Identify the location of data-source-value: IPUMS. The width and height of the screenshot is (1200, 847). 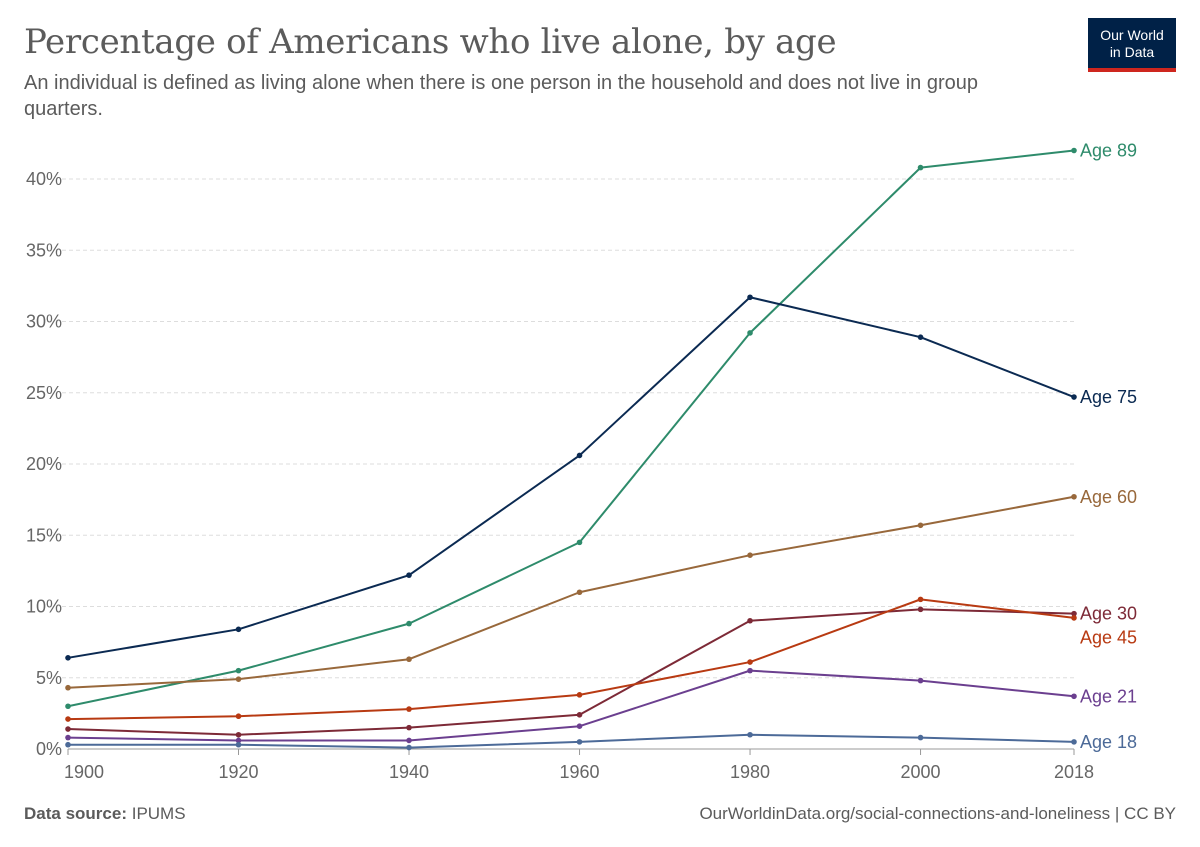
(158, 813).